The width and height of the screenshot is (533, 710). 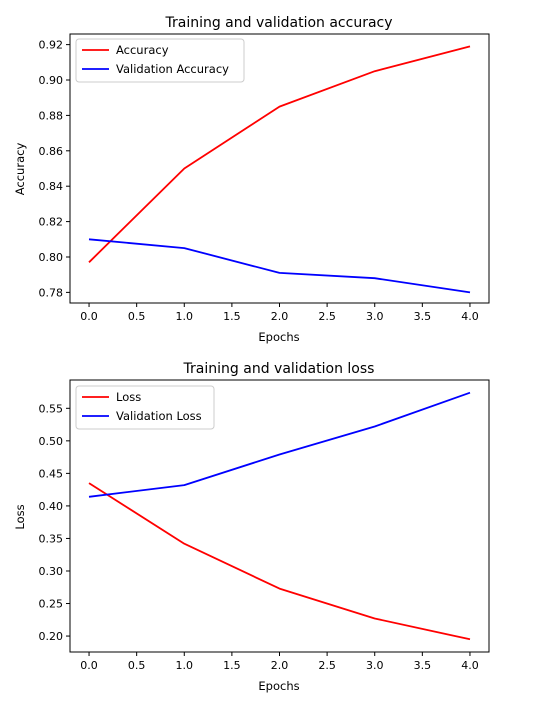 I want to click on legend-label-validation-accuracy: Validation Accuracy, so click(x=172, y=69).